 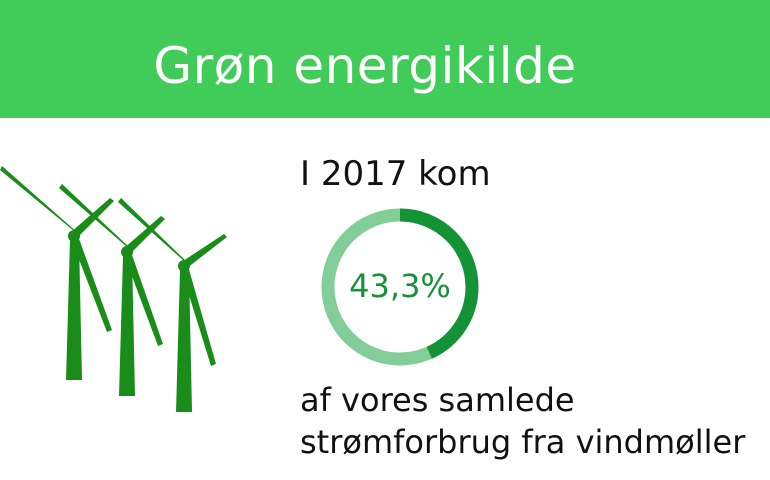 What do you see at coordinates (523, 442) in the screenshot?
I see `stat-description-line: strømforbrug fra vindmøller` at bounding box center [523, 442].